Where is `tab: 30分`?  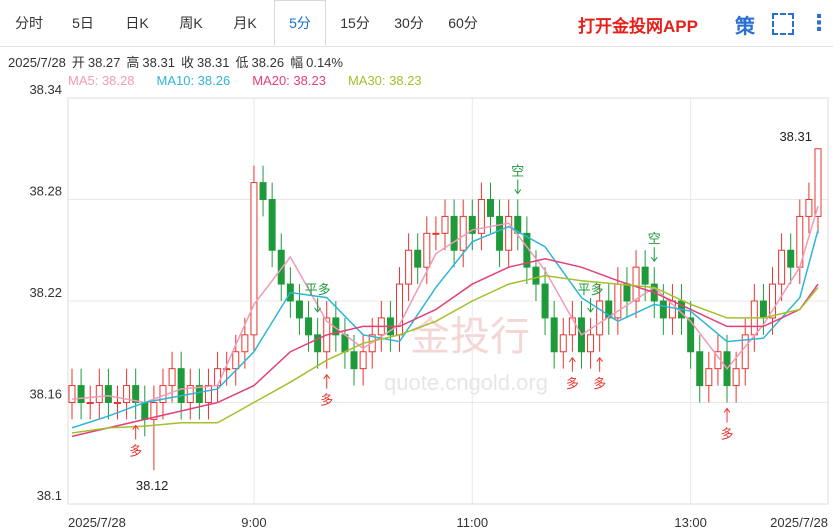 tab: 30分 is located at coordinates (409, 23).